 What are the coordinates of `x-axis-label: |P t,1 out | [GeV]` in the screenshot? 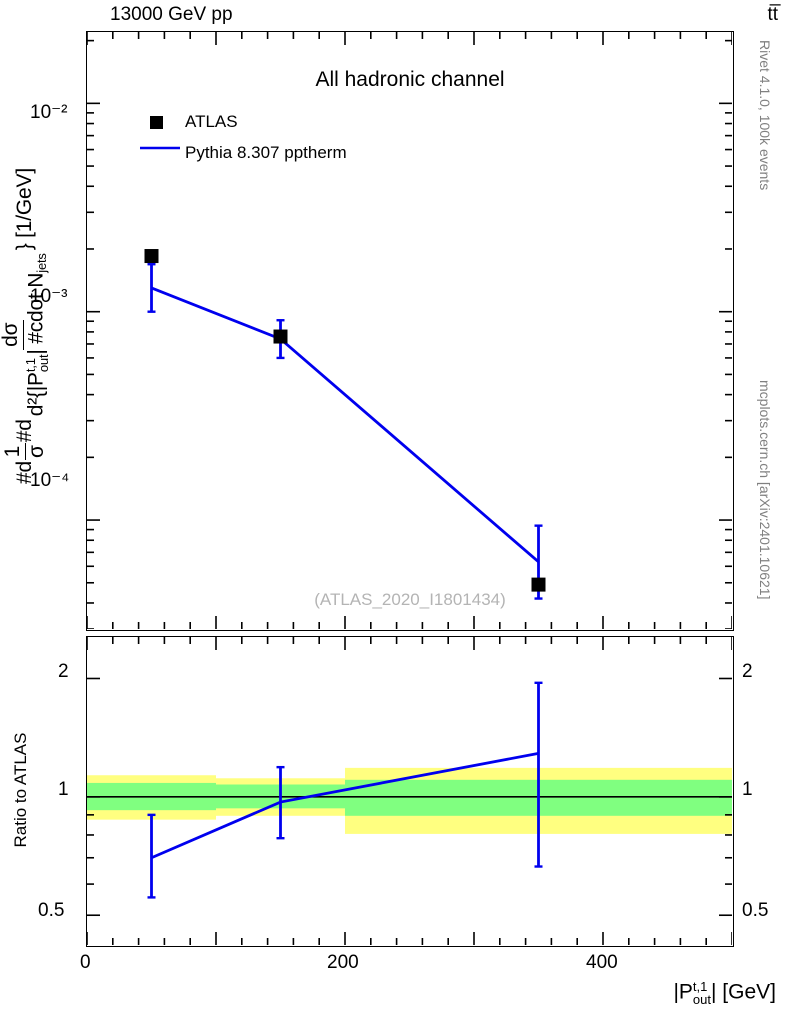 It's located at (724, 993).